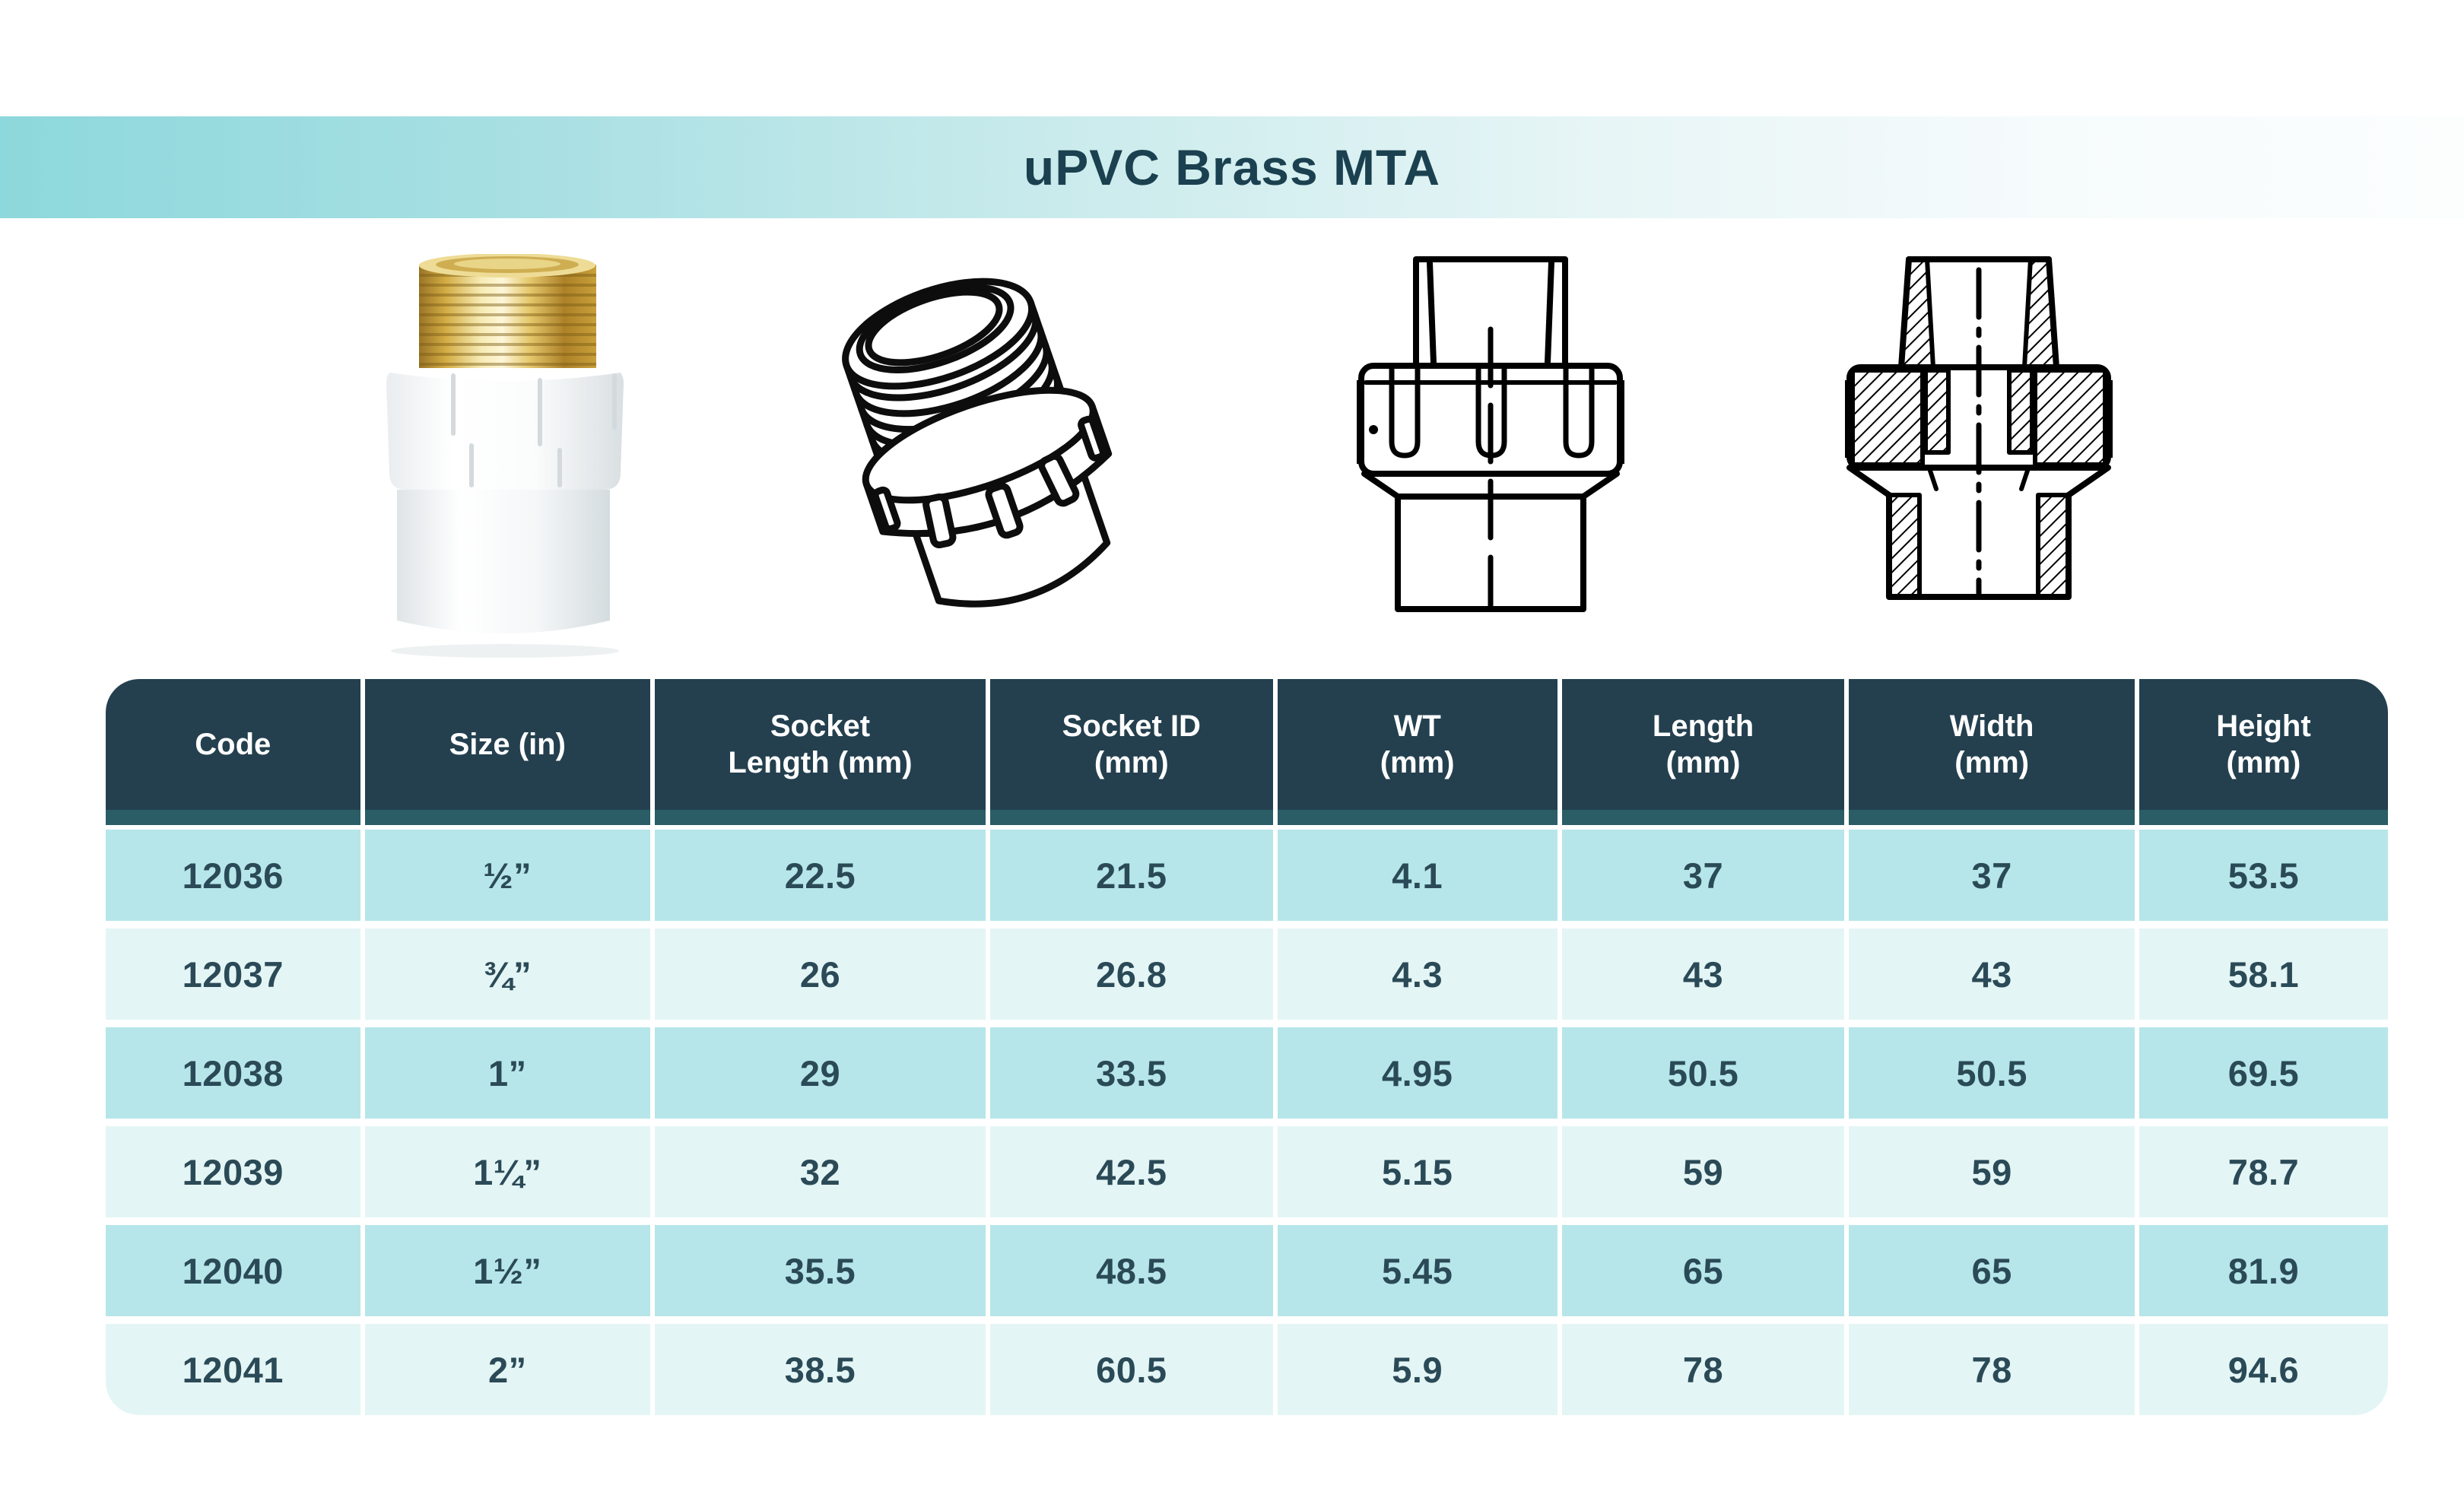  Describe the element at coordinates (2263, 1171) in the screenshot. I see `table-cell: 78.7` at that location.